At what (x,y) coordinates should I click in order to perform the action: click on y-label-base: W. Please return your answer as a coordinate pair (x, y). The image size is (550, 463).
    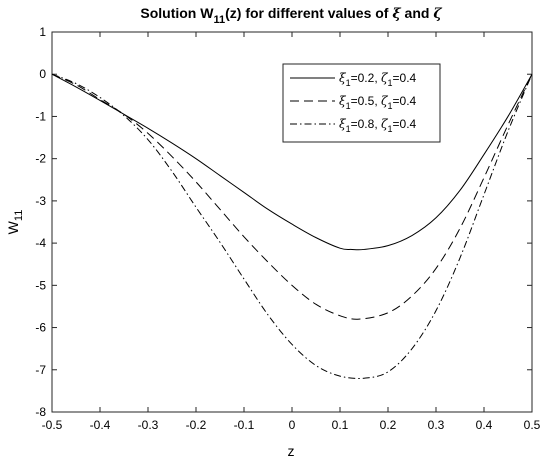
    Looking at the image, I should click on (13, 227).